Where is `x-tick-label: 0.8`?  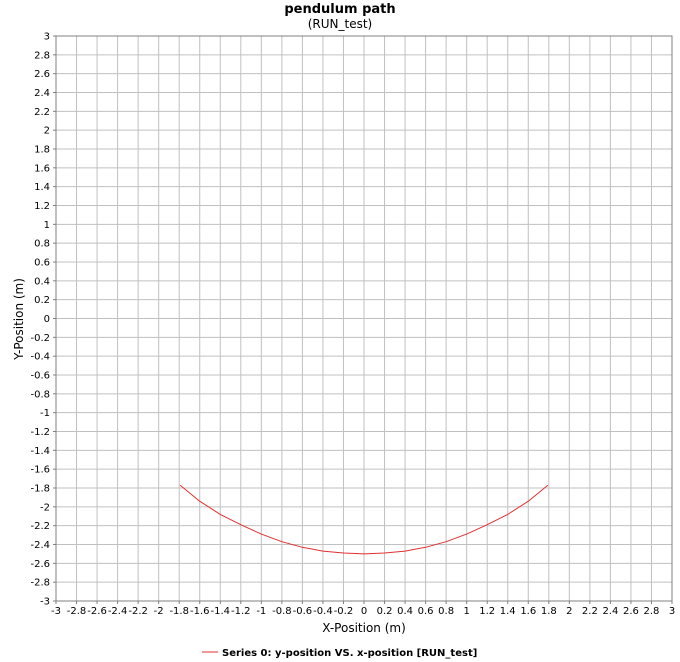 x-tick-label: 0.8 is located at coordinates (446, 611).